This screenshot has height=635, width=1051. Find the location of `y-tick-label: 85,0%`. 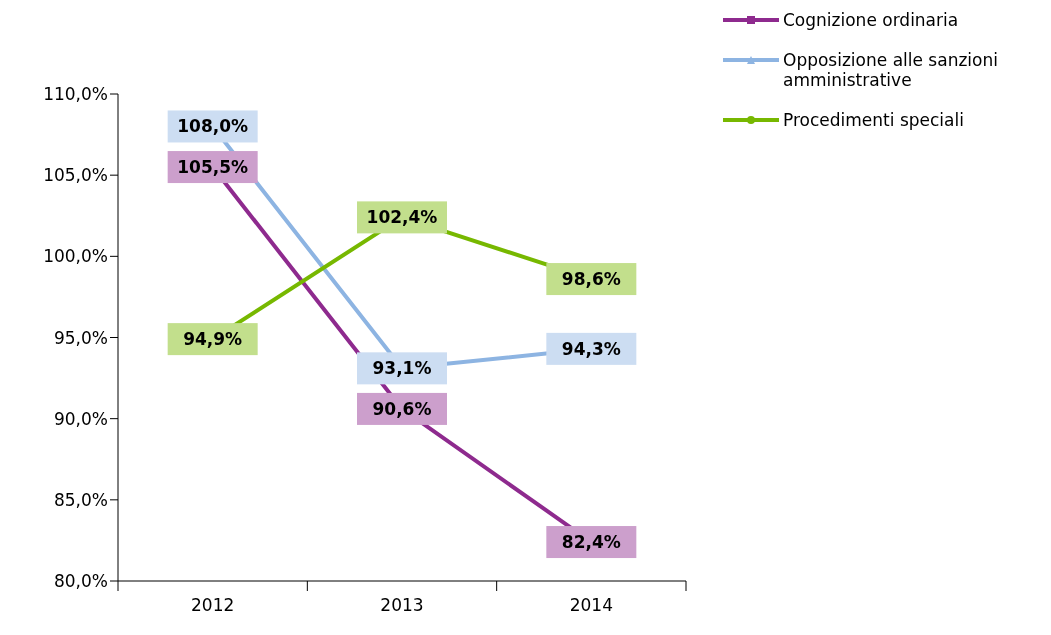

y-tick-label: 85,0% is located at coordinates (80, 499).